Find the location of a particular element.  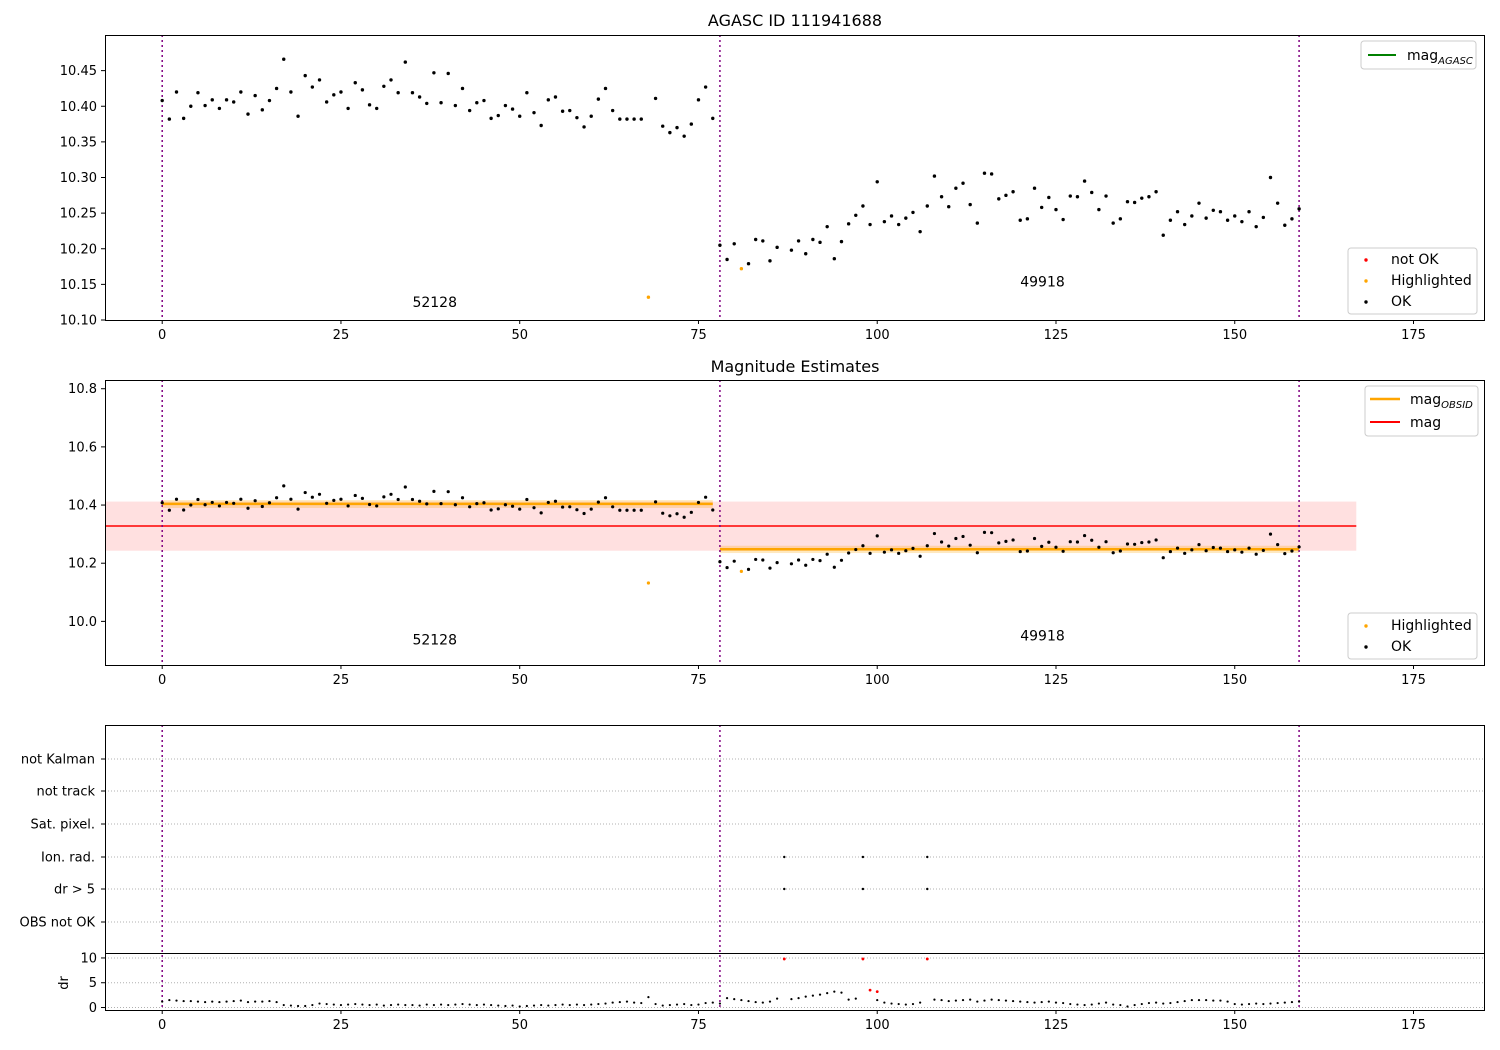

obsid-annotation: 52128 is located at coordinates (434, 303).